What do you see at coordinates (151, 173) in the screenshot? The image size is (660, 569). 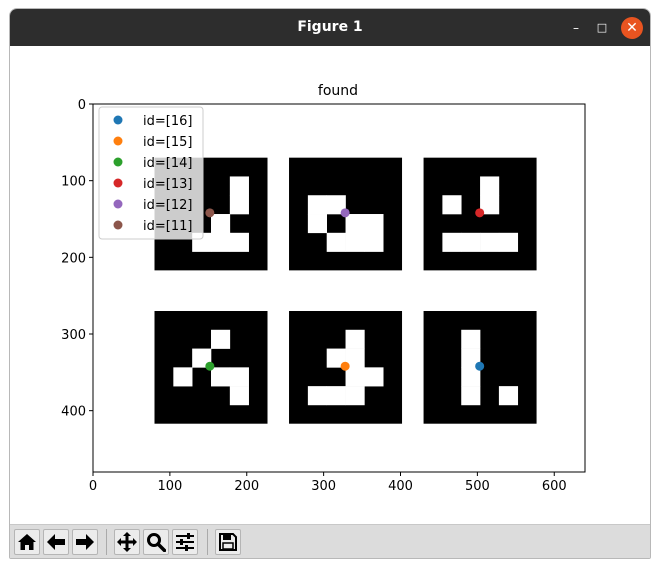 I see `legend` at bounding box center [151, 173].